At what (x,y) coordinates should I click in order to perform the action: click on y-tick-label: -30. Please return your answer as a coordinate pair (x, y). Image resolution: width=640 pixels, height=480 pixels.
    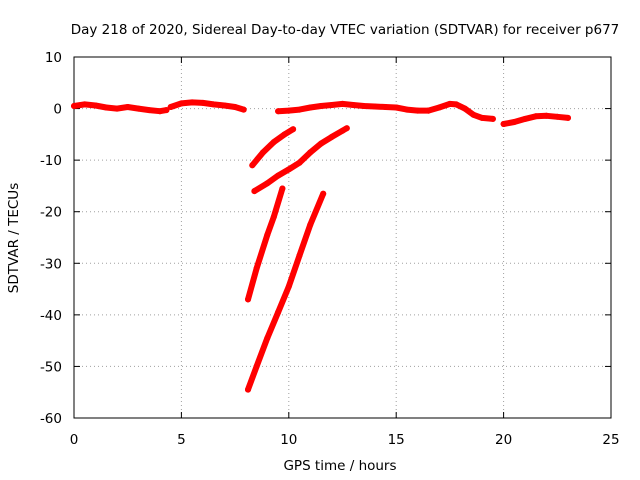
    Looking at the image, I should click on (51, 264).